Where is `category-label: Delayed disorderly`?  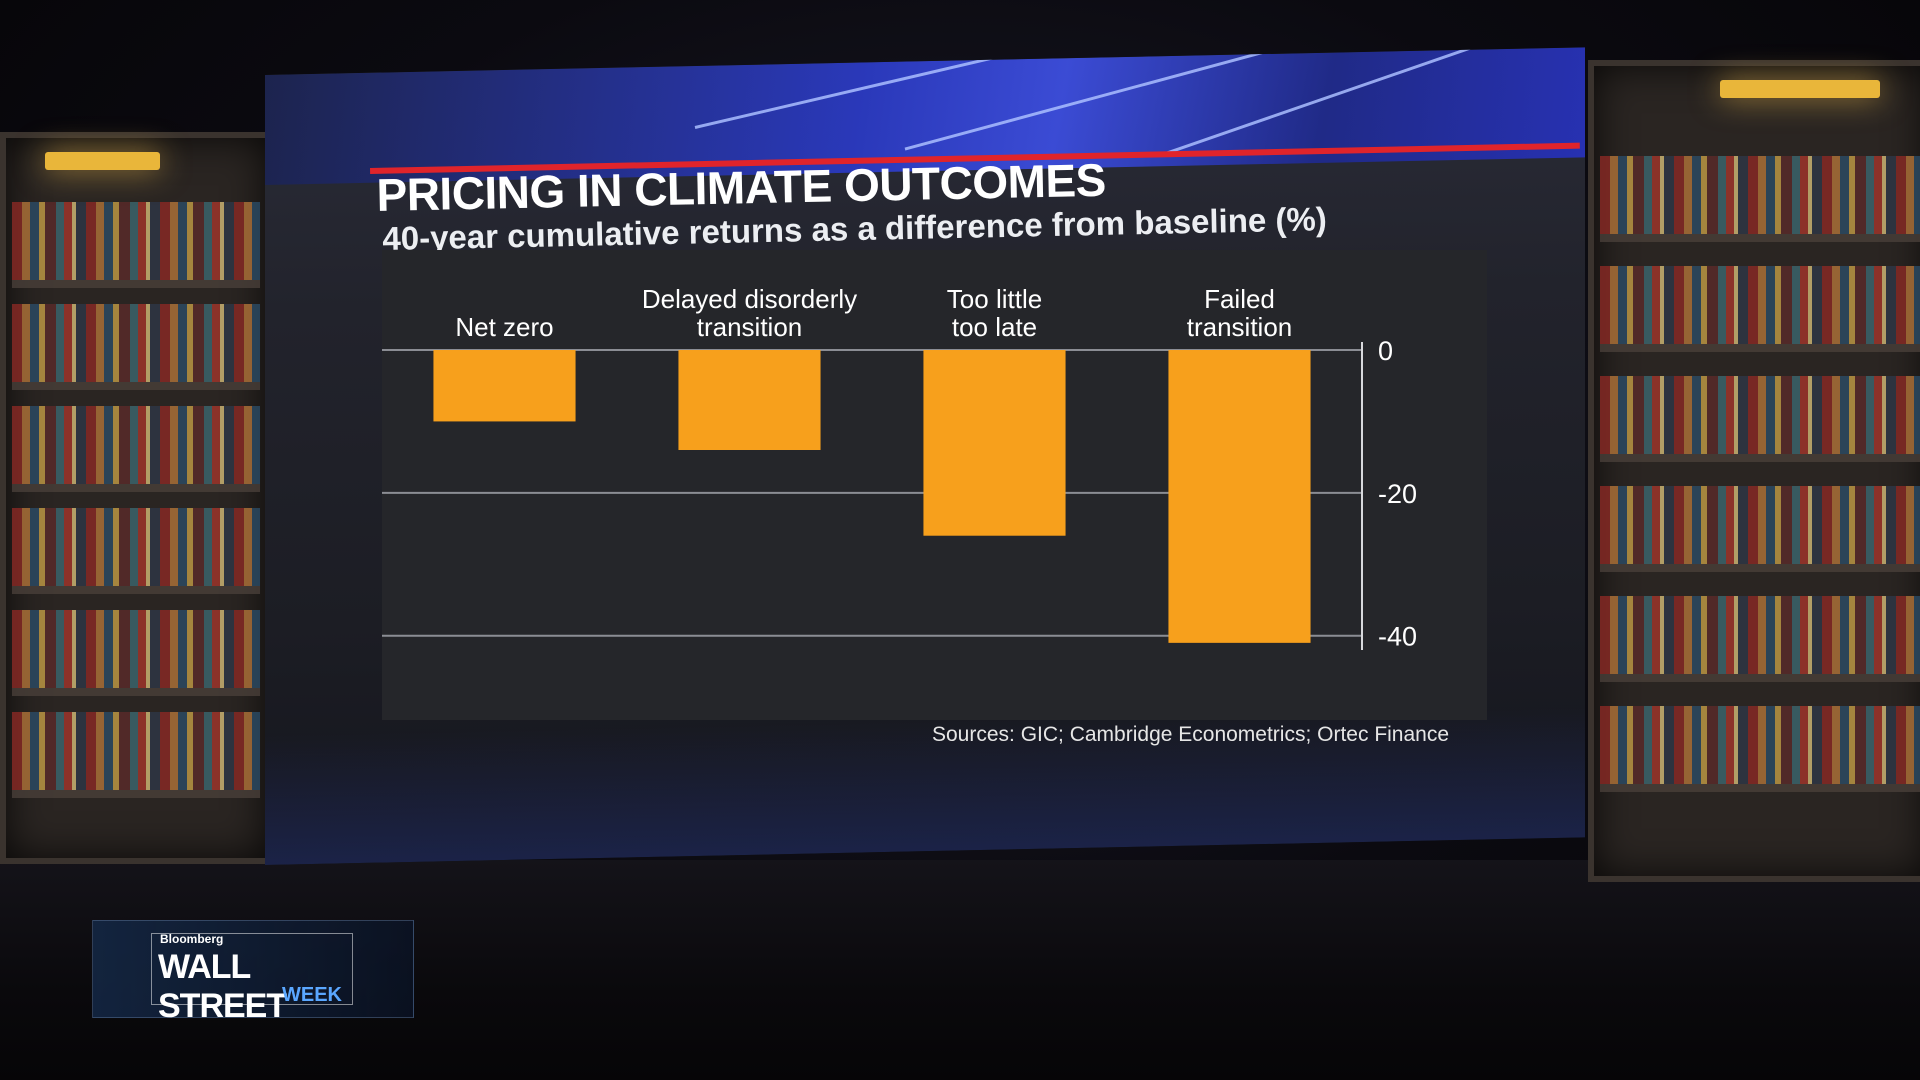
category-label: Delayed disorderly is located at coordinates (749, 299).